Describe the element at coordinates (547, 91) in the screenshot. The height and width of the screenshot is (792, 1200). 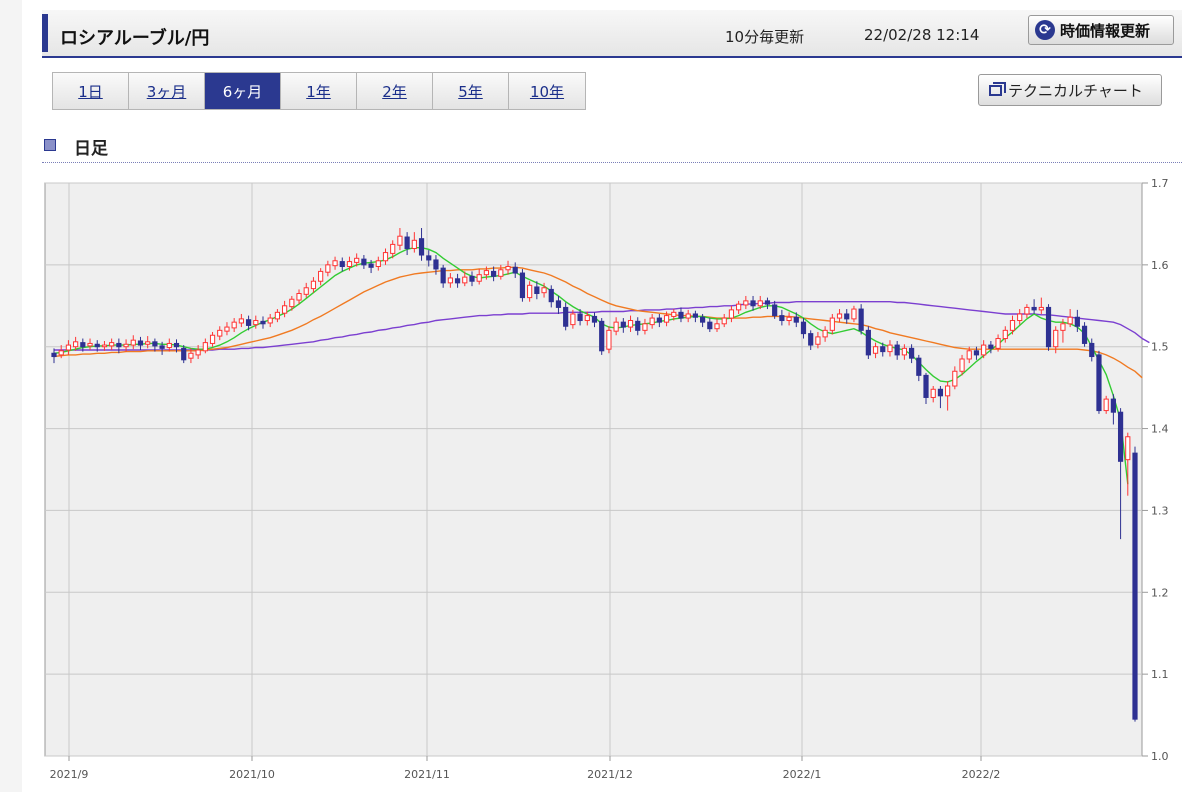
I see `tab-10-years: 10年` at that location.